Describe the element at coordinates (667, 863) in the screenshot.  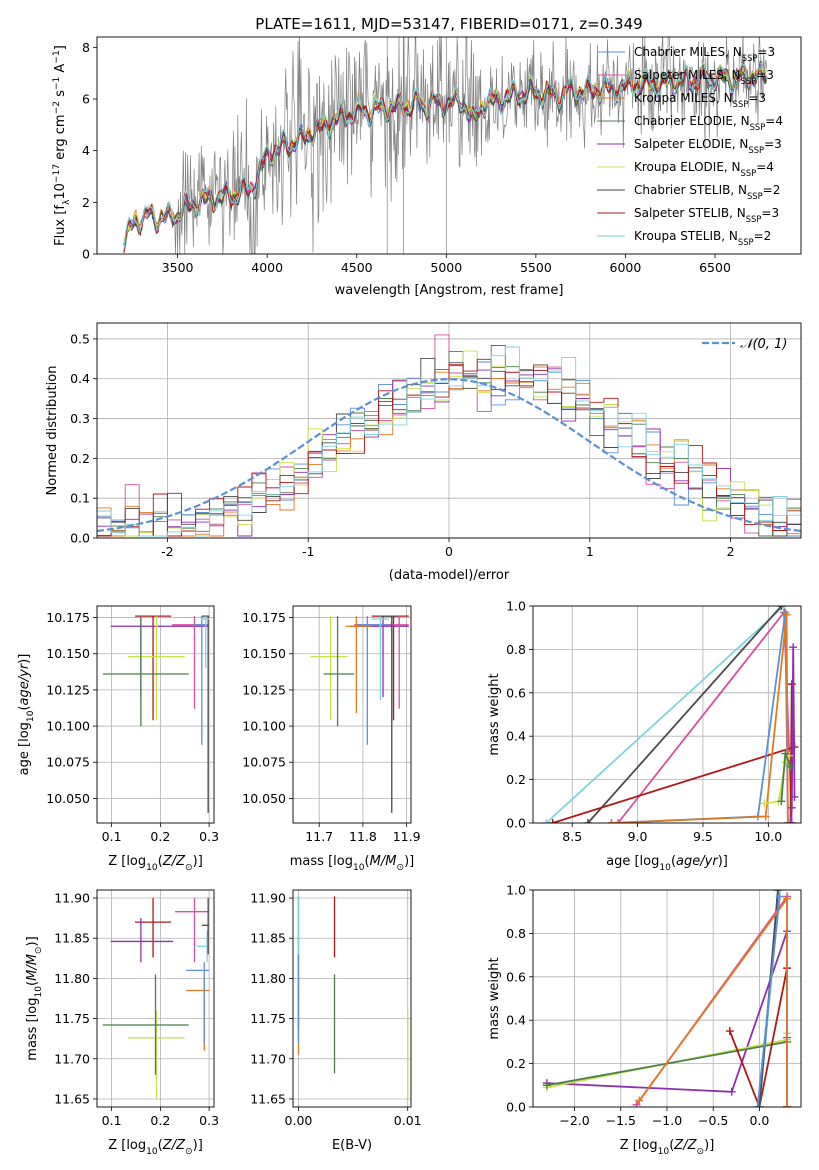
I see `x-axis-label: age [log10(age/yr)]` at that location.